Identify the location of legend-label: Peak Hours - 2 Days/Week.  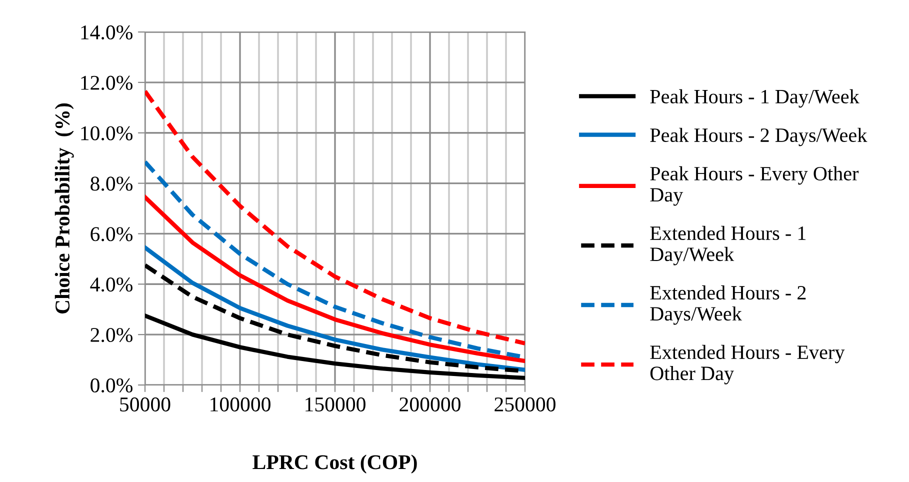
(759, 137).